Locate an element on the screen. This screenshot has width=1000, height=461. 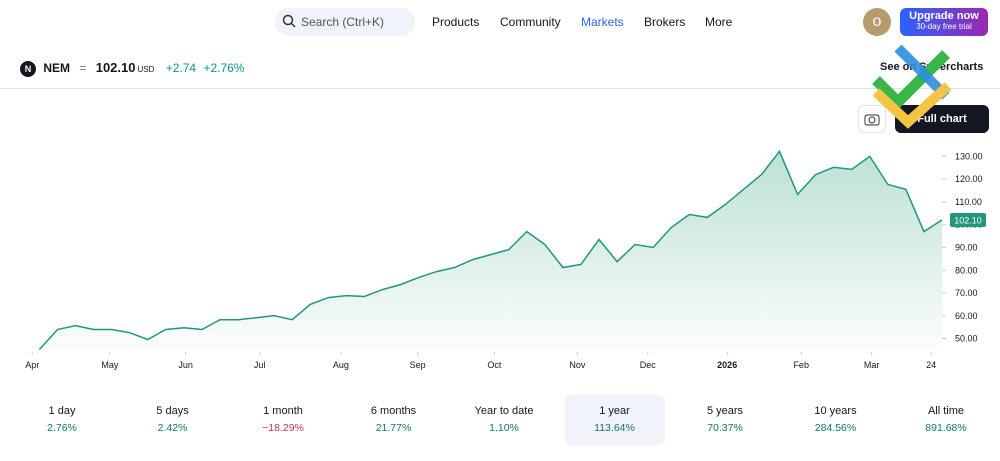
period-change: 113.64% is located at coordinates (614, 428).